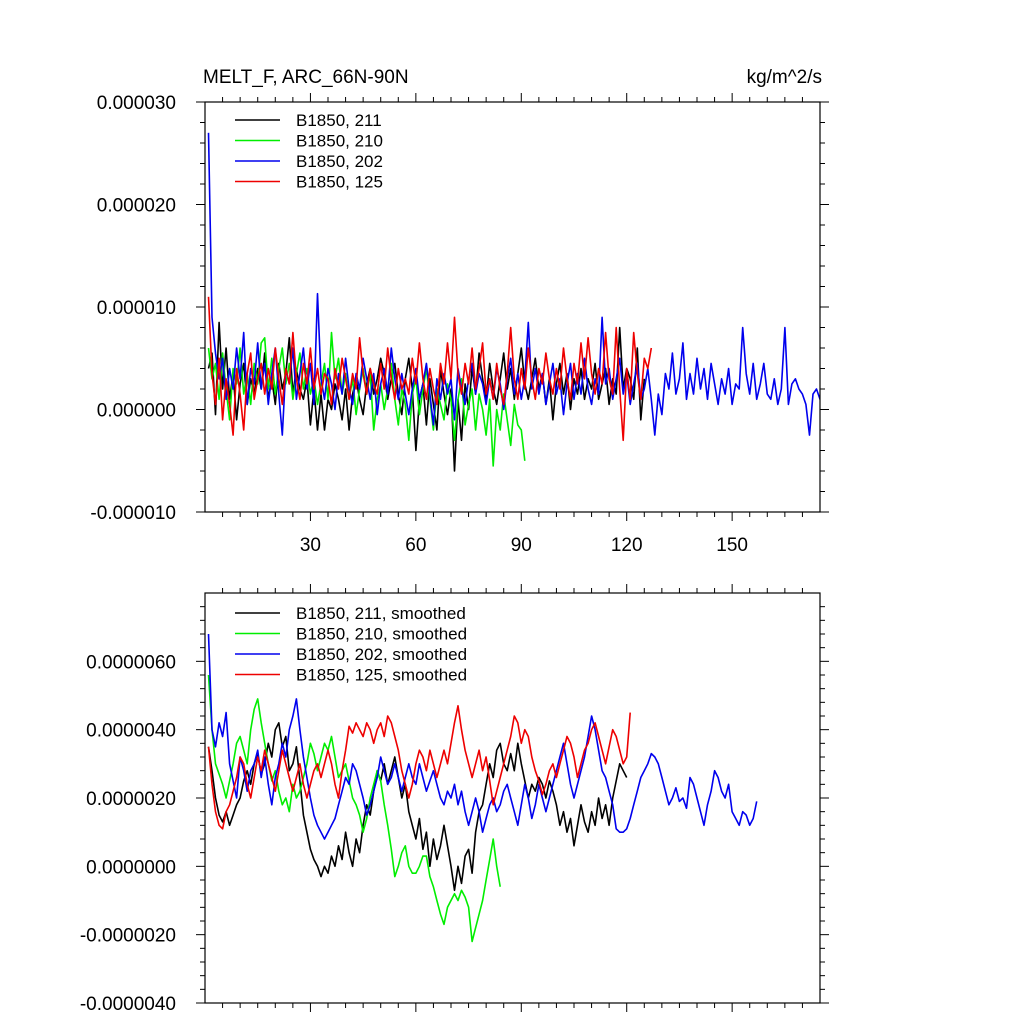  What do you see at coordinates (306, 77) in the screenshot?
I see `chart-title: MELT_F, ARC_66N-90N` at bounding box center [306, 77].